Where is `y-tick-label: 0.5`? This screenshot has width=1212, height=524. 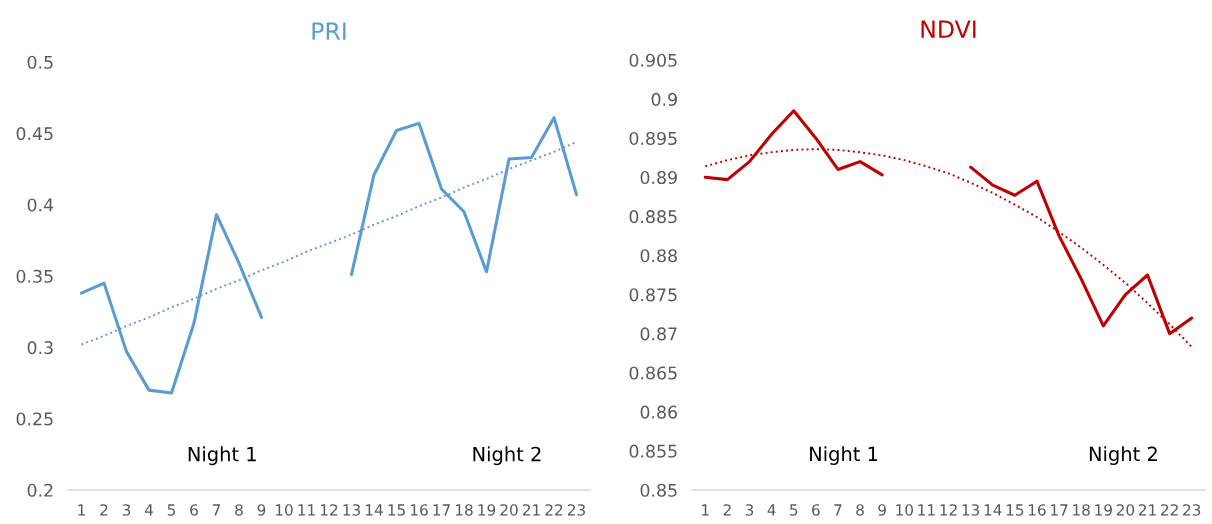
y-tick-label: 0.5 is located at coordinates (40, 62).